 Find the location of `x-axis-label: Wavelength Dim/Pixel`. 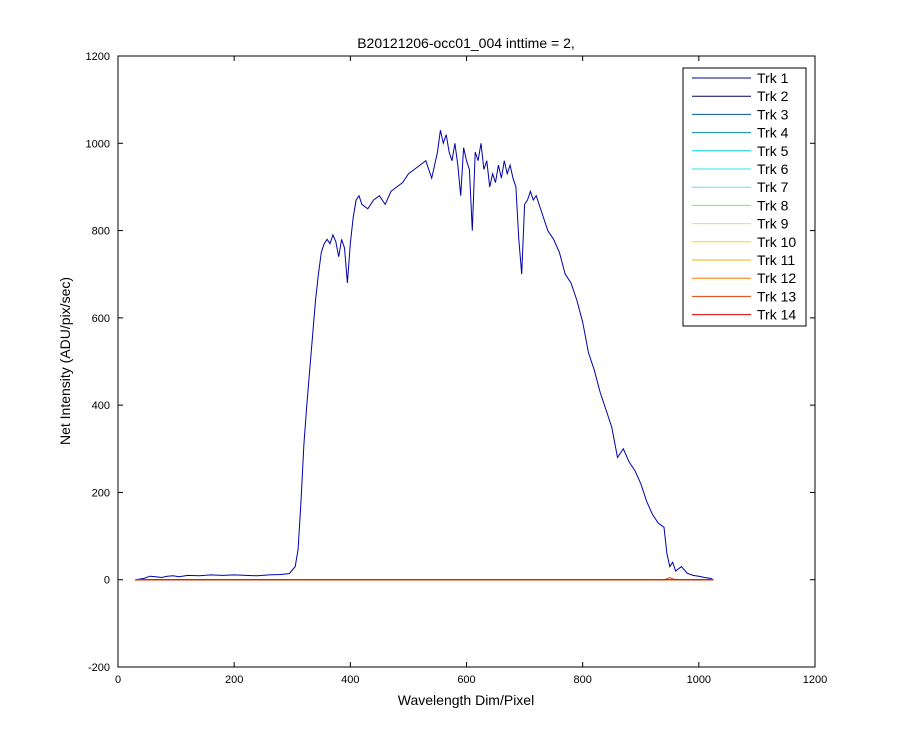

x-axis-label: Wavelength Dim/Pixel is located at coordinates (466, 700).